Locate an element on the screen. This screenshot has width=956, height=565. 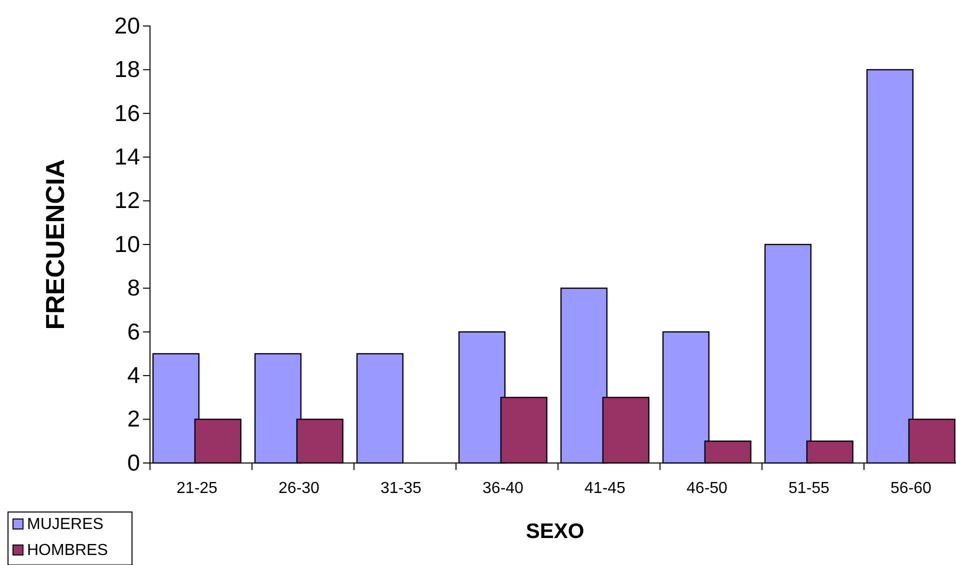
y-tick-label: 10 is located at coordinates (127, 243).